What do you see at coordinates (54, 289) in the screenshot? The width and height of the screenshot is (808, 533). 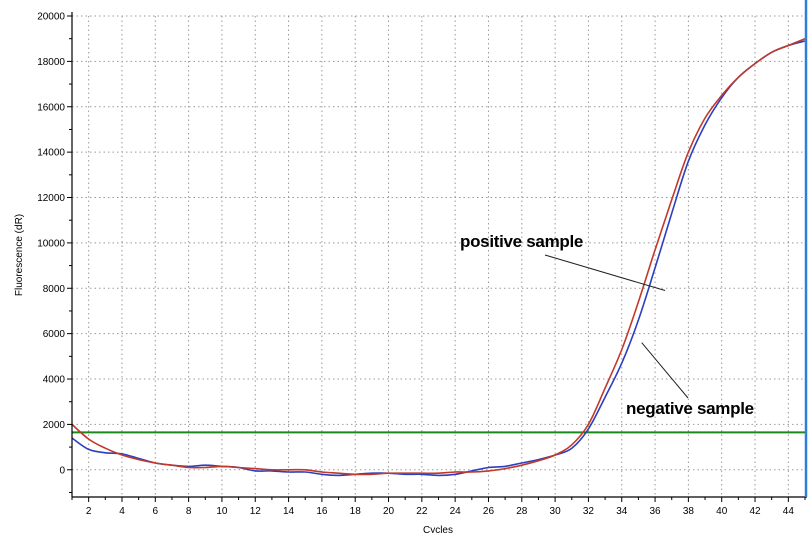 I see `y-tick-label: 8000` at bounding box center [54, 289].